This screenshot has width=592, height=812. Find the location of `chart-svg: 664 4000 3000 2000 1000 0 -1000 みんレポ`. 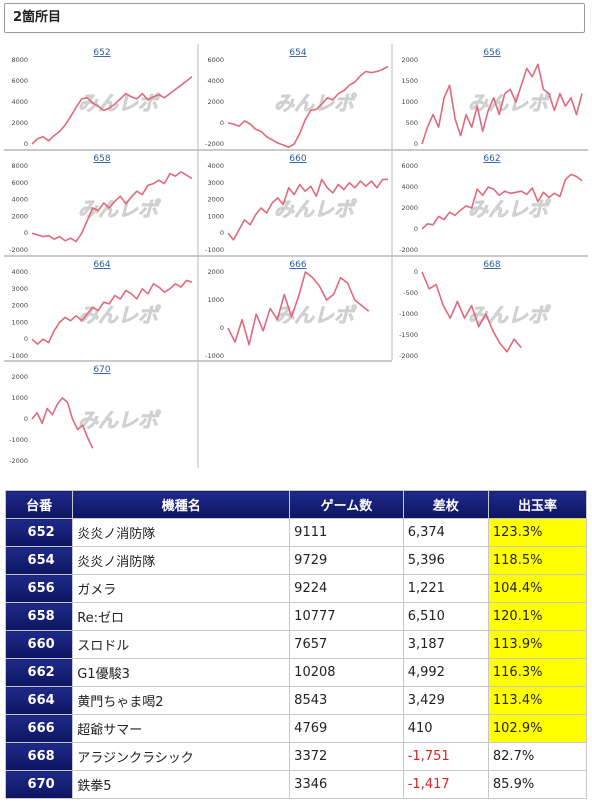

chart-svg: 664 4000 3000 2000 1000 0 -1000 みんレポ is located at coordinates (101, 310).